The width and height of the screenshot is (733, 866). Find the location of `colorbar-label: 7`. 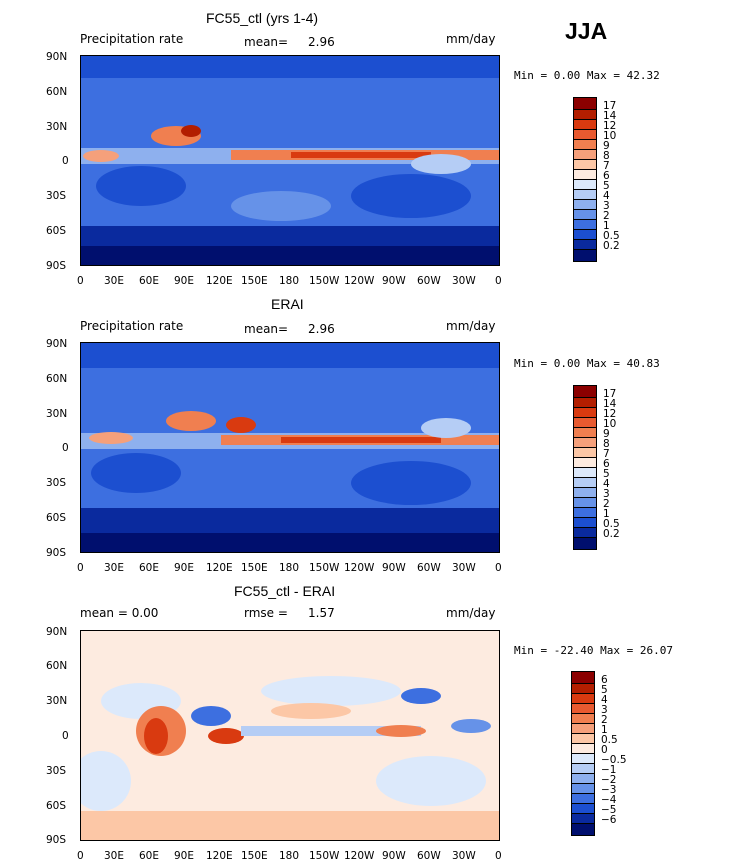

colorbar-label: 7 is located at coordinates (606, 166).